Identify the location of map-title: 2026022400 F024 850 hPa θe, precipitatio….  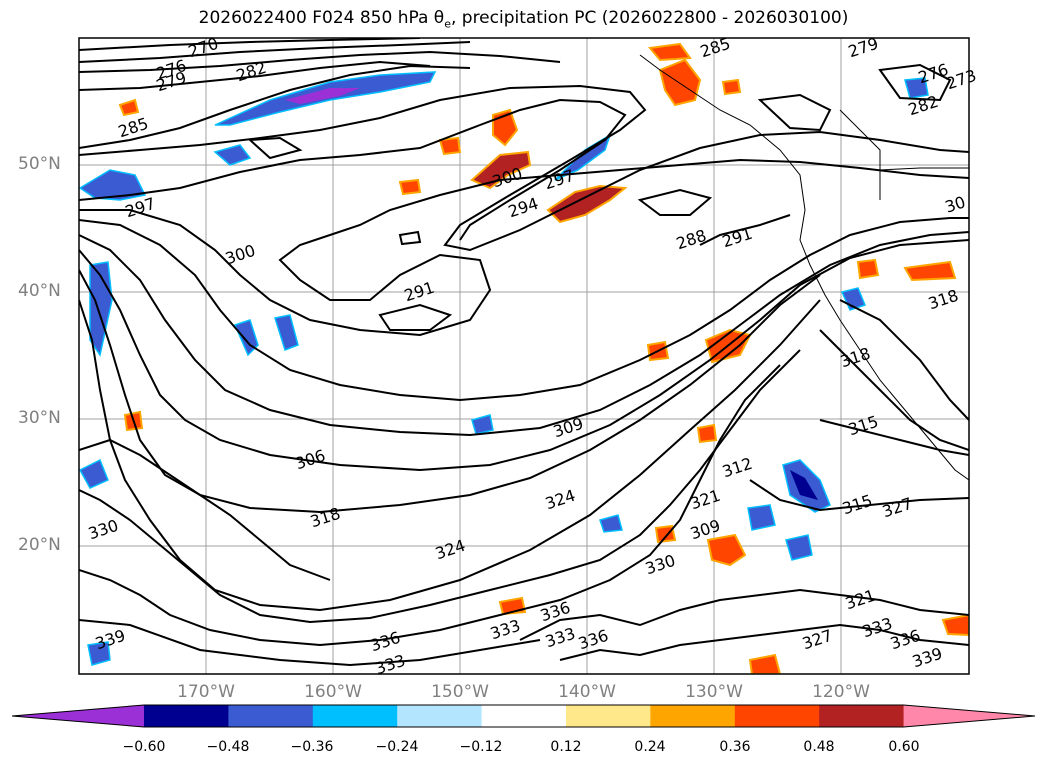
(523, 19).